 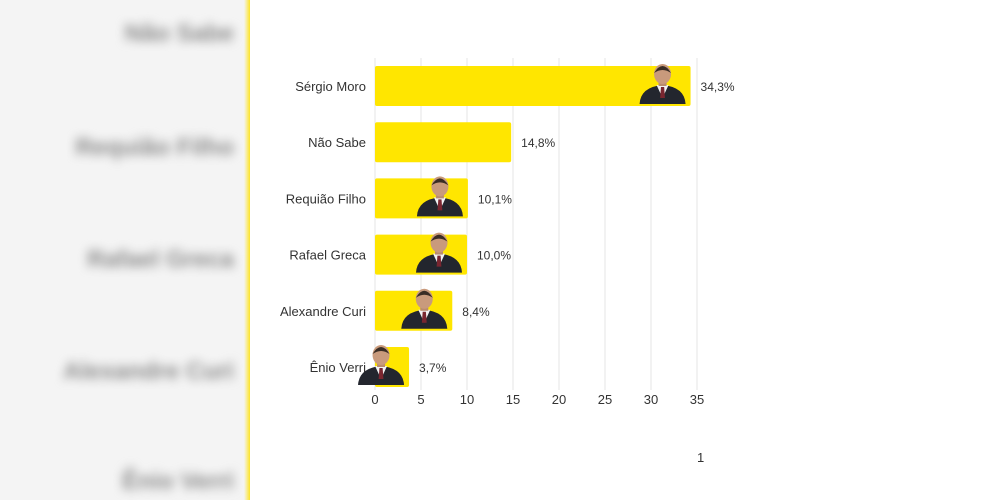 What do you see at coordinates (326, 198) in the screenshot?
I see `category-label: Requião Filho` at bounding box center [326, 198].